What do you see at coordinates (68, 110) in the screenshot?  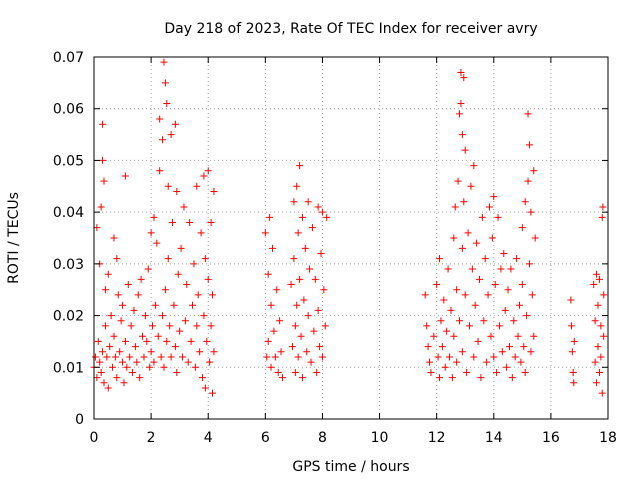 I see `y-tick-label: 0.06` at bounding box center [68, 110].